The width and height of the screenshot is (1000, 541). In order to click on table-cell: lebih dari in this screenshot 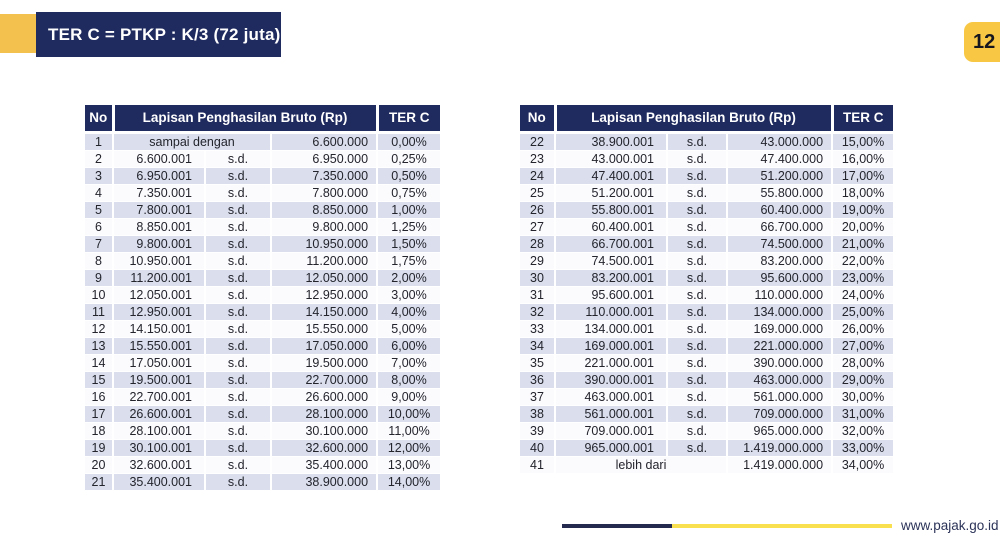, I will do `click(640, 464)`.